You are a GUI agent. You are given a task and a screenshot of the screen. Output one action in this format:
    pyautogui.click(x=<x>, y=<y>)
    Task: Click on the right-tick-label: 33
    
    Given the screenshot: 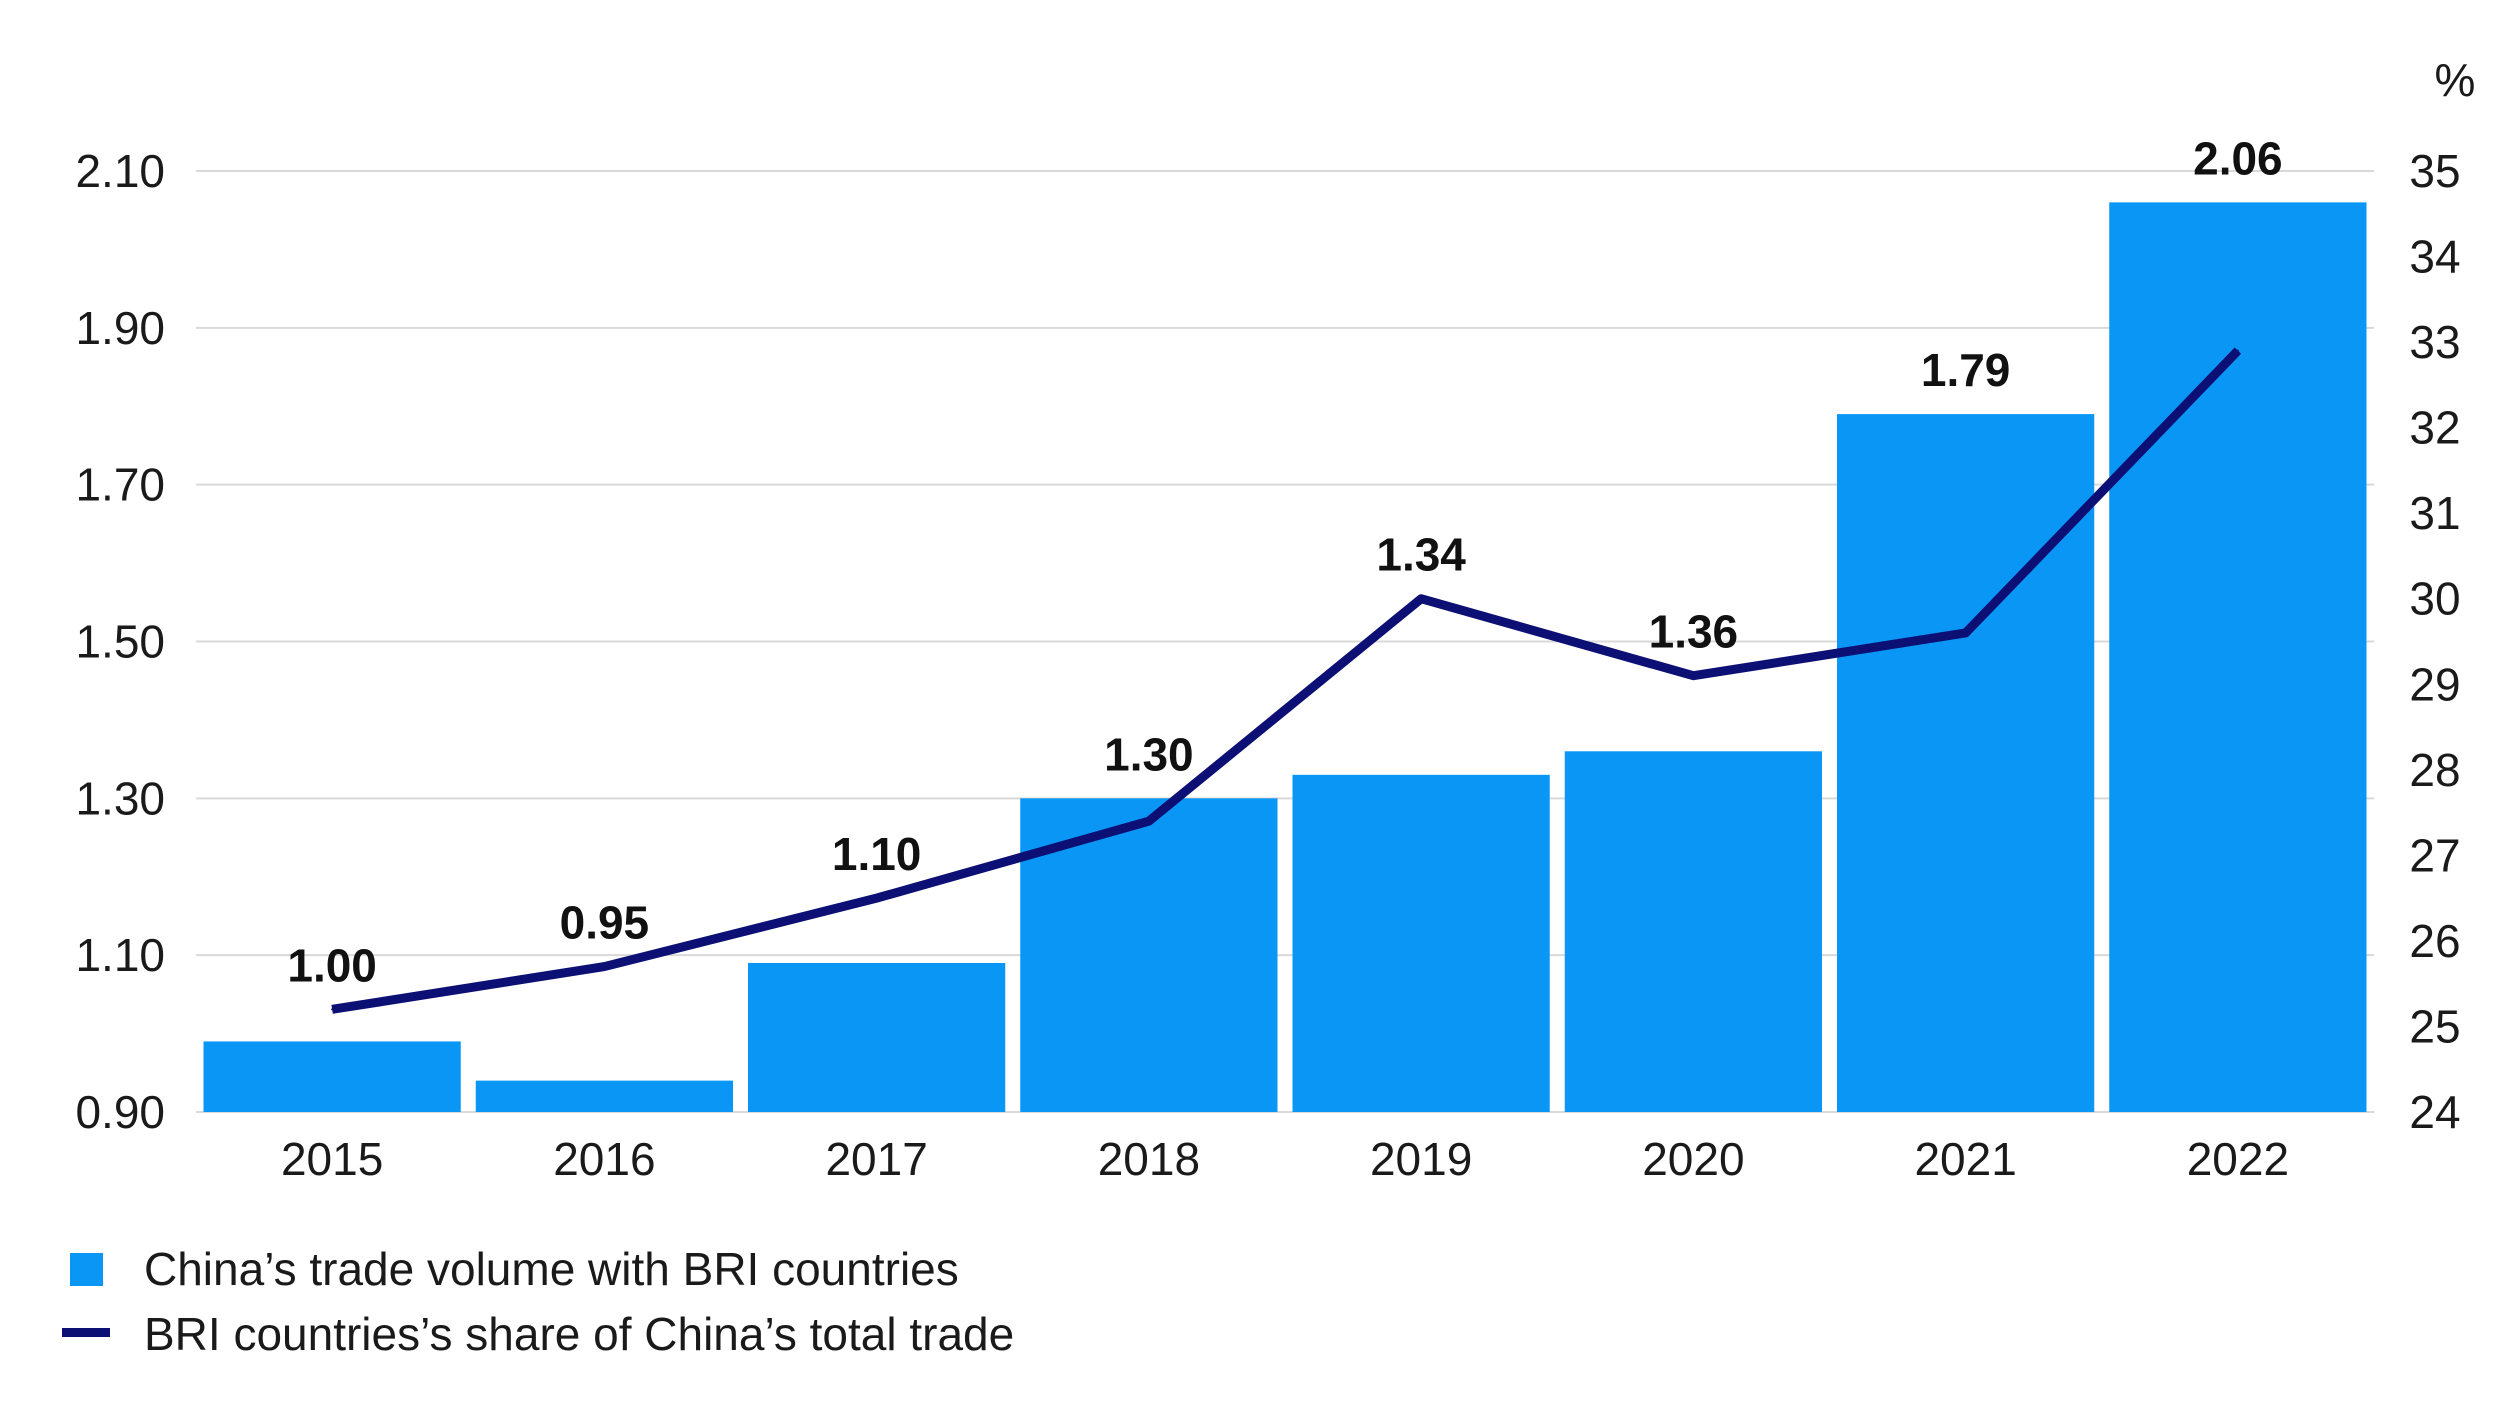 What is the action you would take?
    pyautogui.click(x=2434, y=342)
    